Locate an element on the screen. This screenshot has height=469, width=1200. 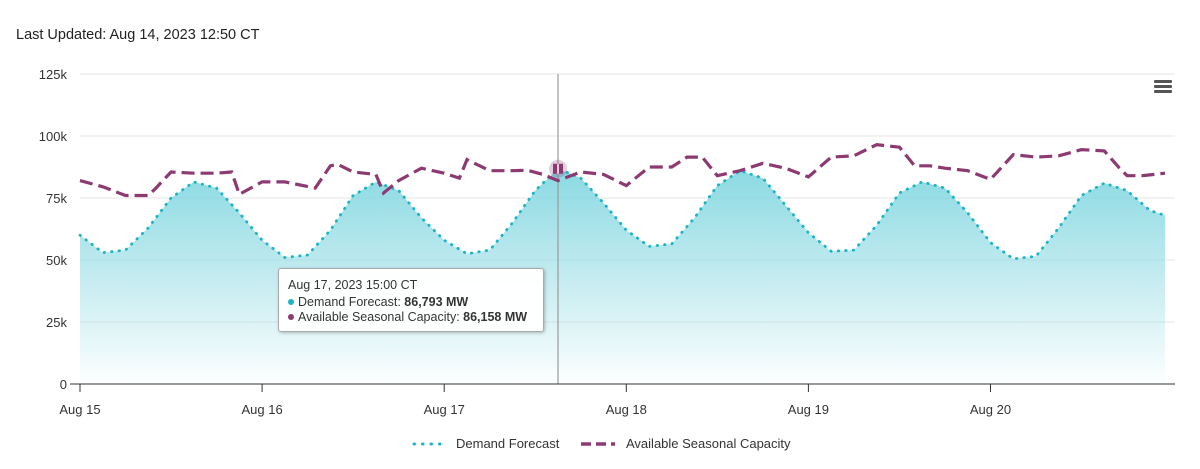
y-tick-label: 50k is located at coordinates (56, 260).